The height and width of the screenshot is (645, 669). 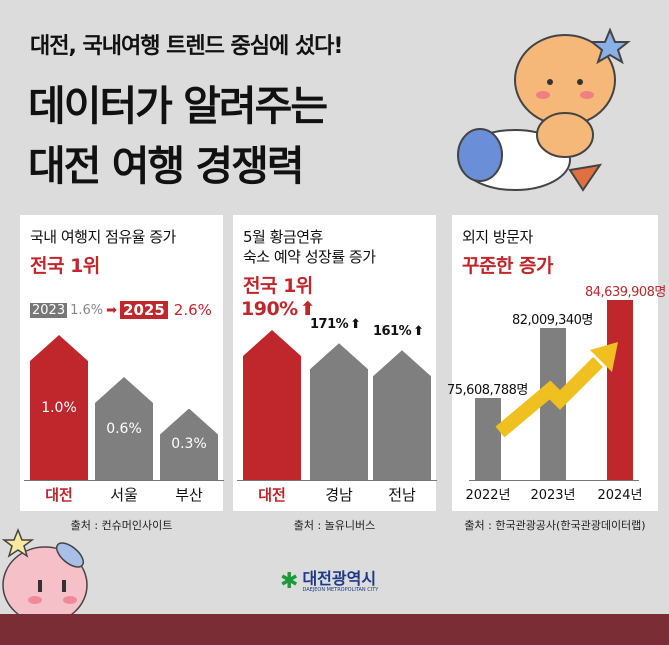 What do you see at coordinates (339, 578) in the screenshot?
I see `logo-name: 대전광역시` at bounding box center [339, 578].